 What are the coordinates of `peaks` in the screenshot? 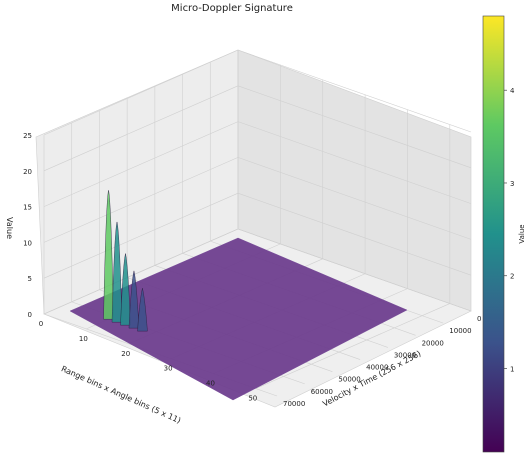 It's located at (125, 261).